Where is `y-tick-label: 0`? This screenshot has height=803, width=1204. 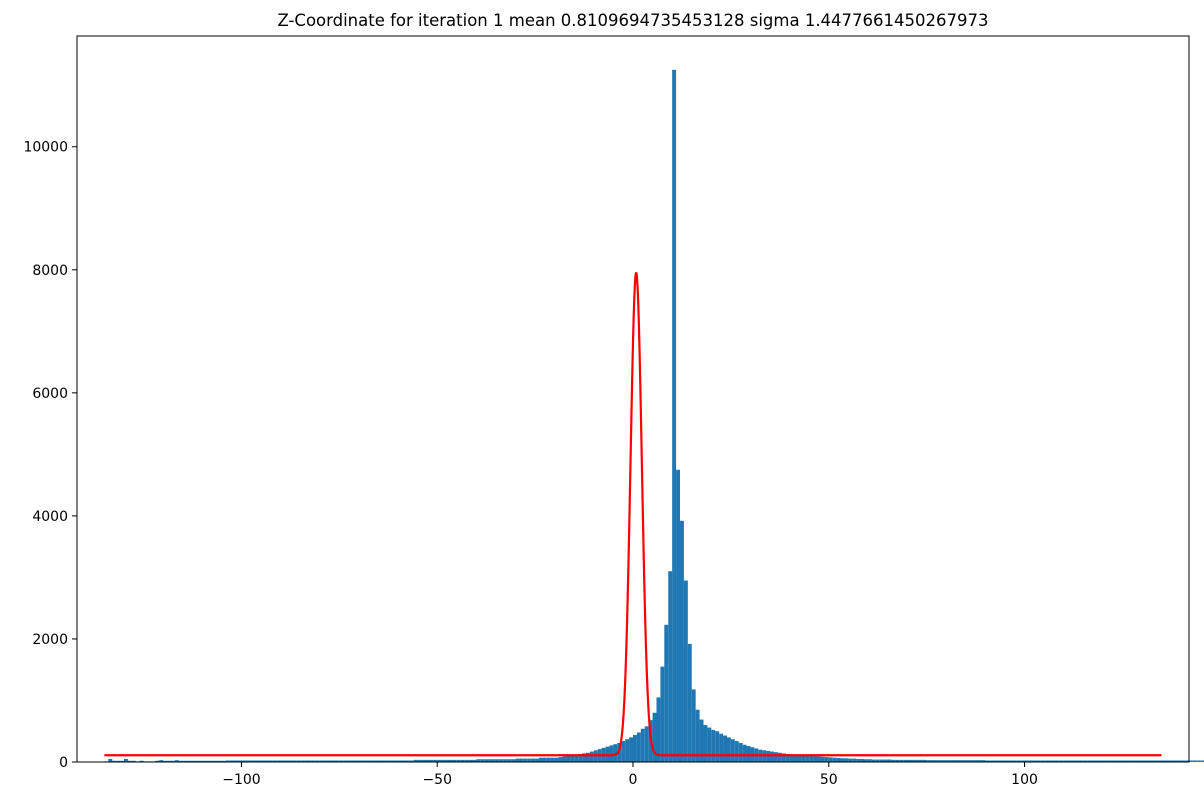 y-tick-label: 0 is located at coordinates (63, 763).